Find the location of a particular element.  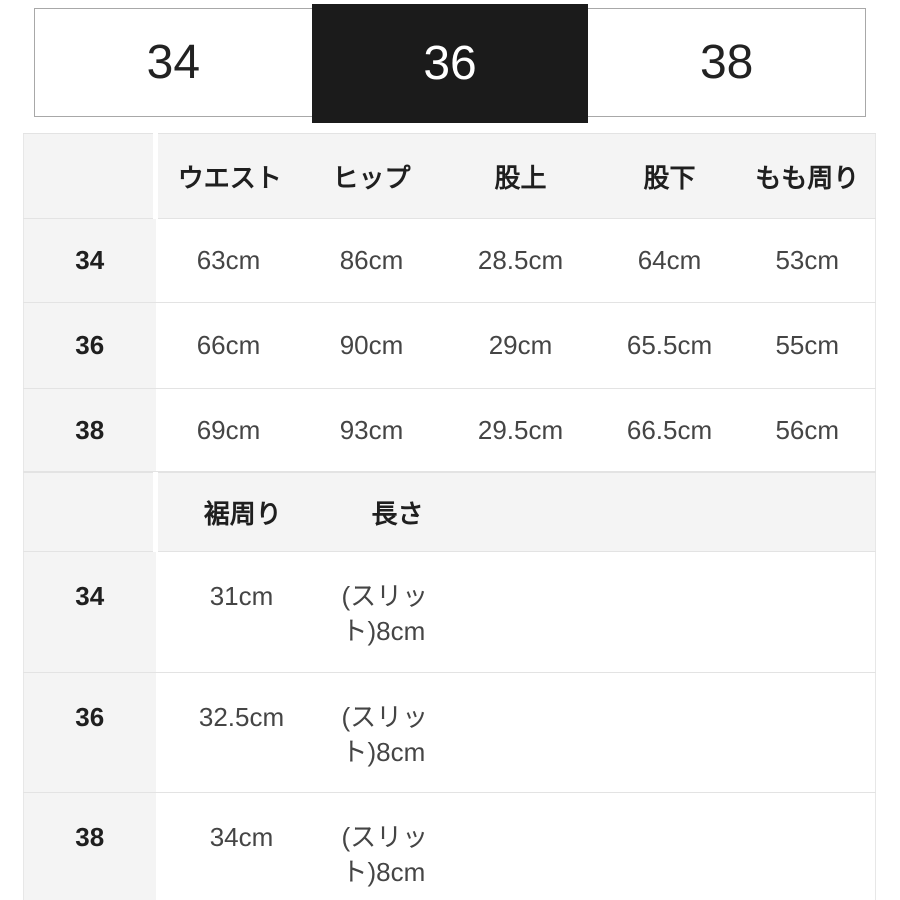

table-row-size-36: 36 66cm 90cm 29cm 65.5cm 55cm is located at coordinates (449, 345).